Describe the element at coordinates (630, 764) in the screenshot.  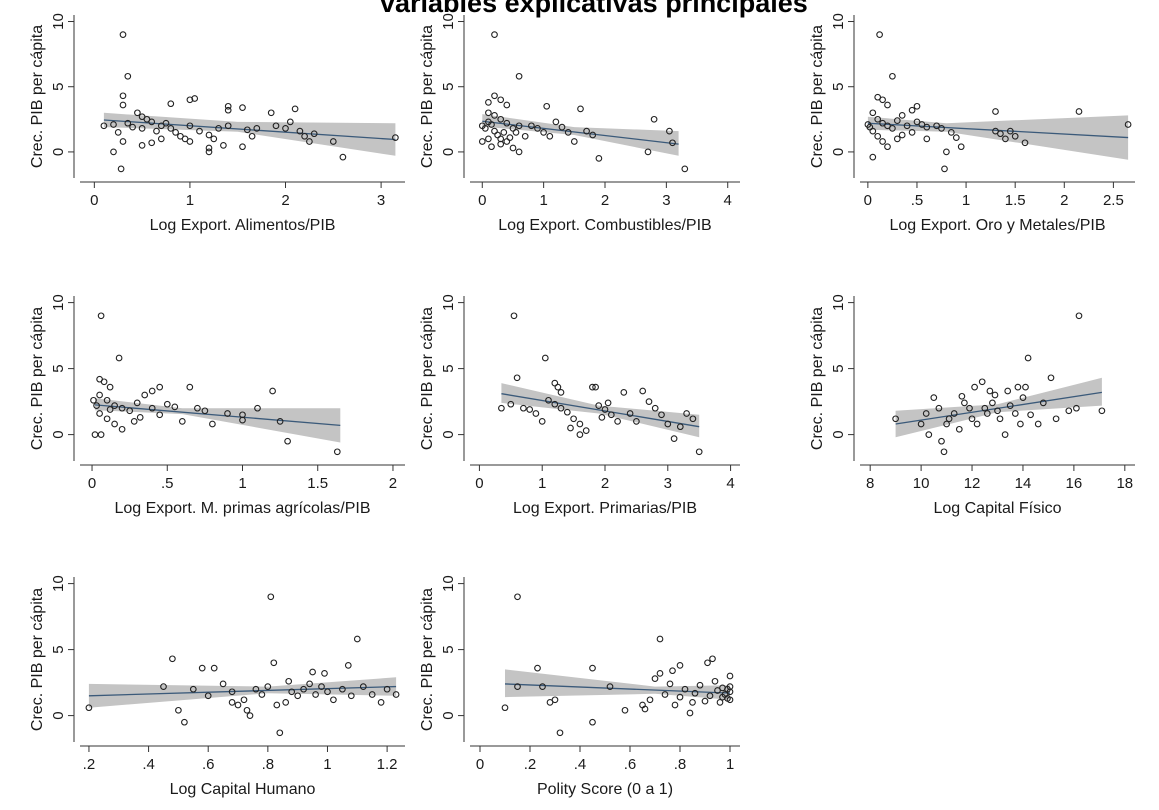
I see `x-tick-label: .6` at that location.